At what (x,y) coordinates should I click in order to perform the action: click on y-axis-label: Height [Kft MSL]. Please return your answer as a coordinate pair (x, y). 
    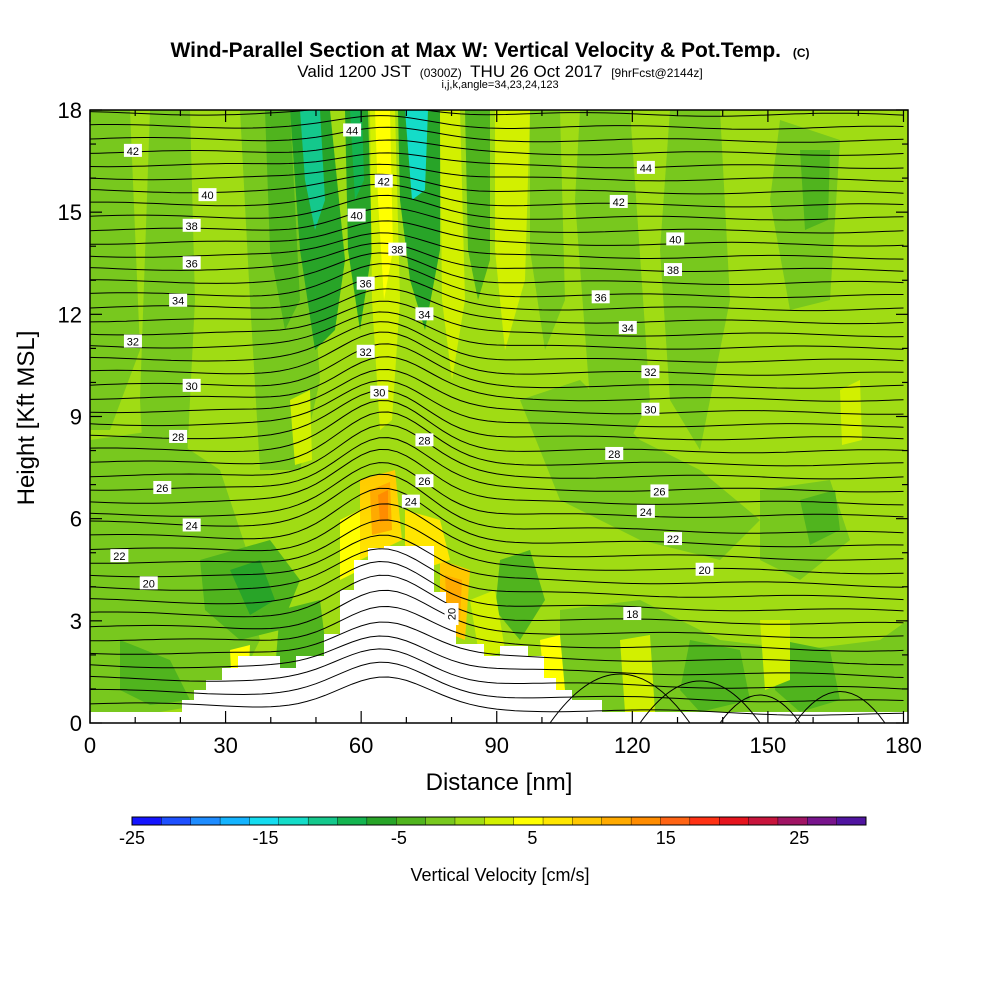
    Looking at the image, I should click on (26, 418).